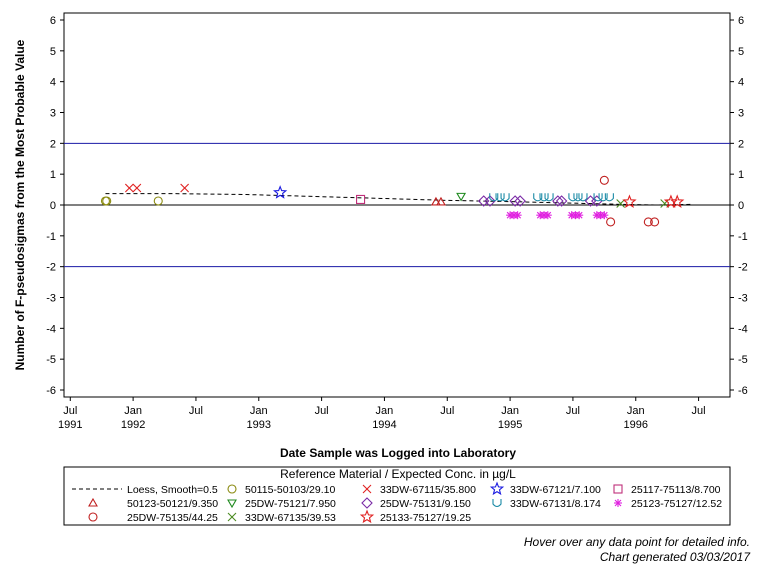 This screenshot has width=768, height=576. I want to click on y-tick-label-left: -1, so click(51, 237).